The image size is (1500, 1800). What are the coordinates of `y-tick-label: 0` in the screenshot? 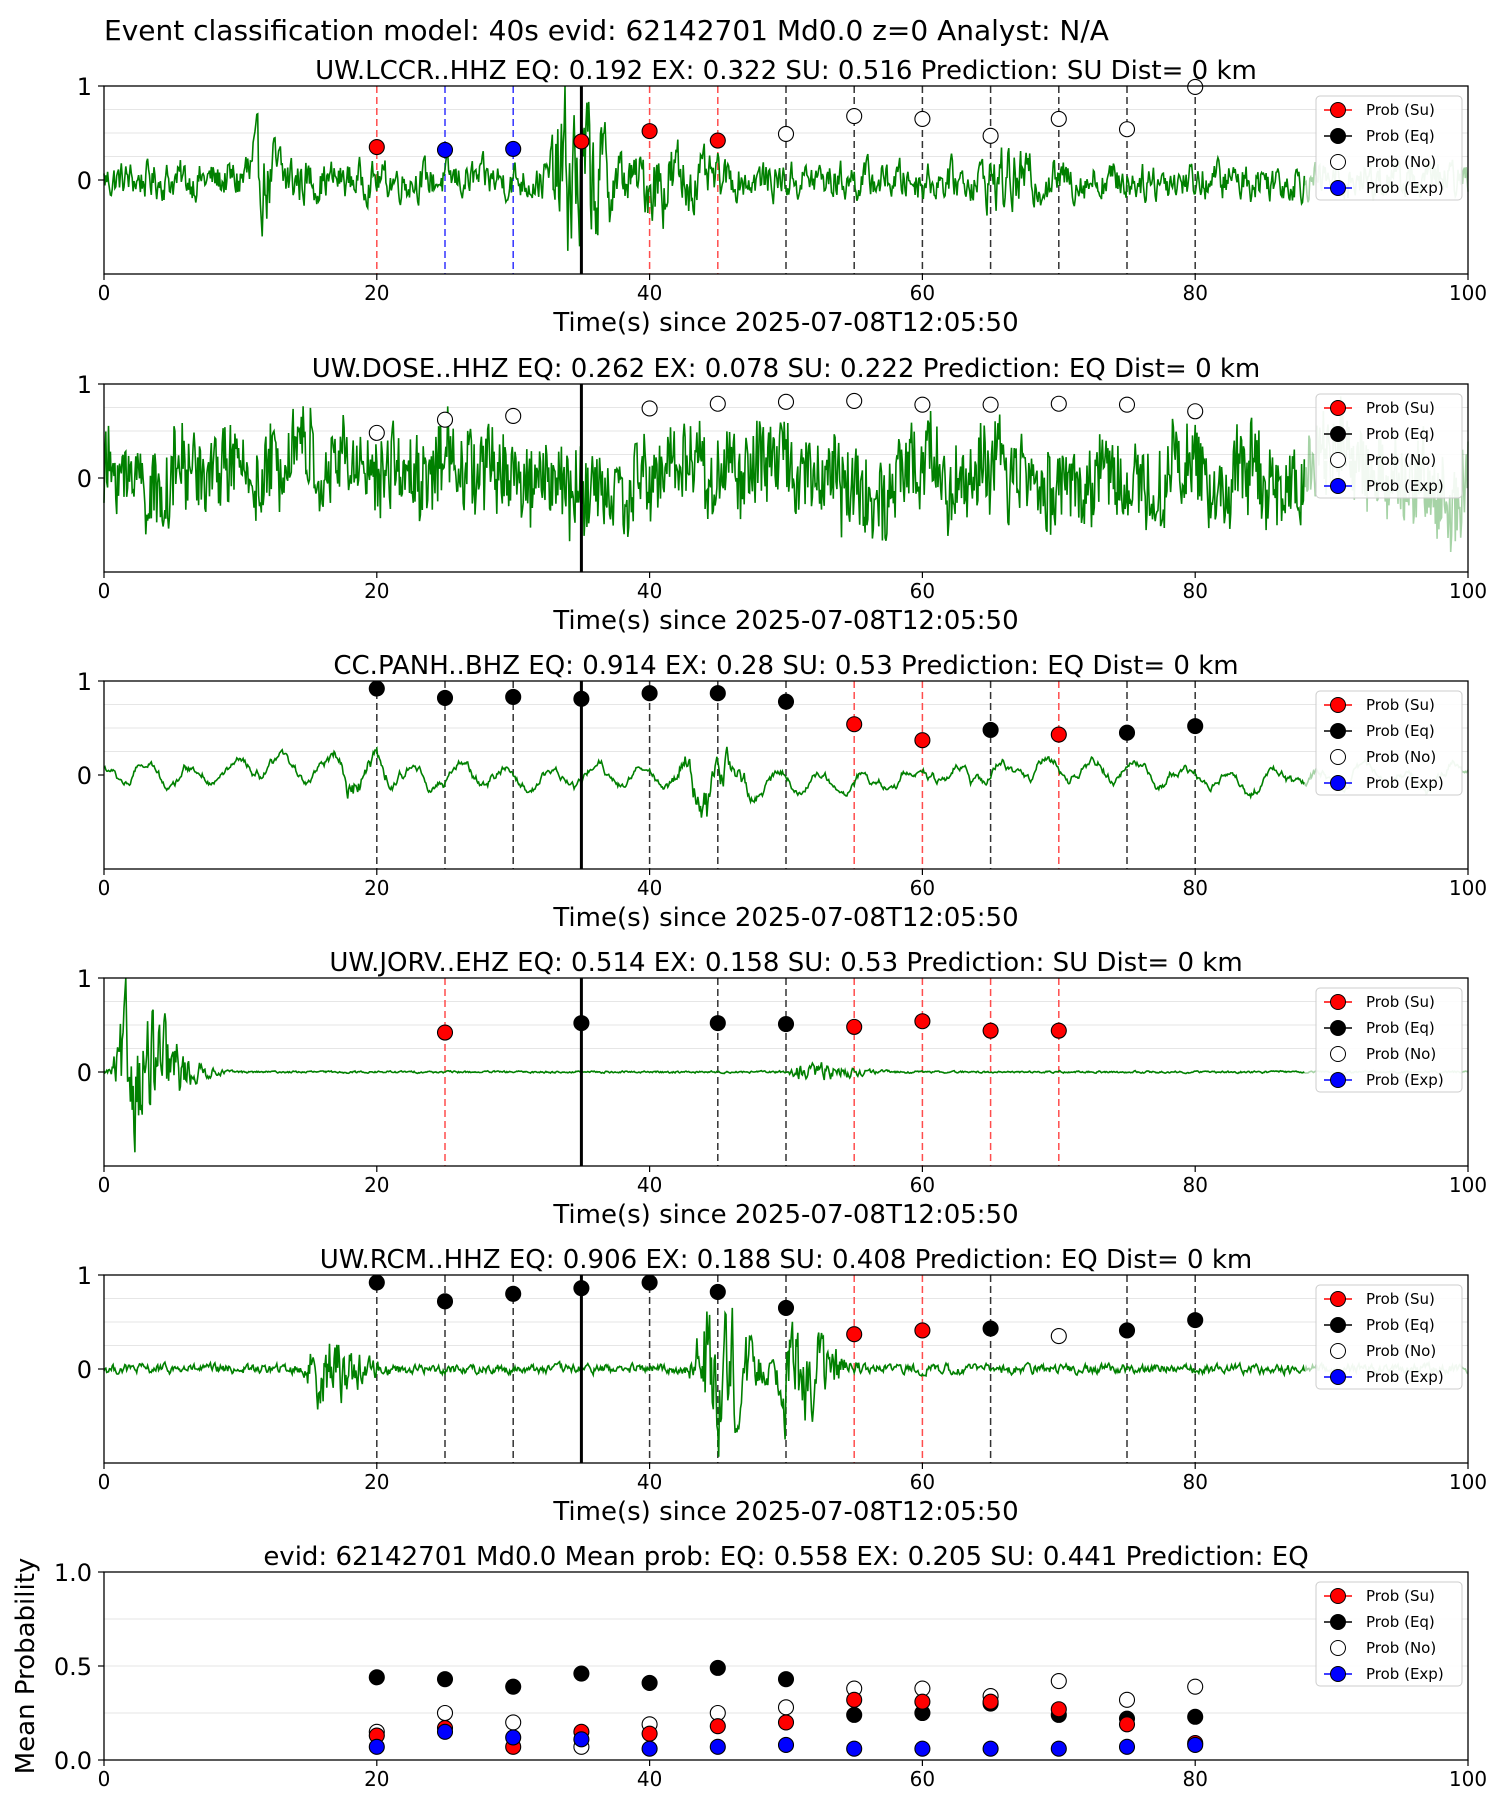 It's located at (84, 479).